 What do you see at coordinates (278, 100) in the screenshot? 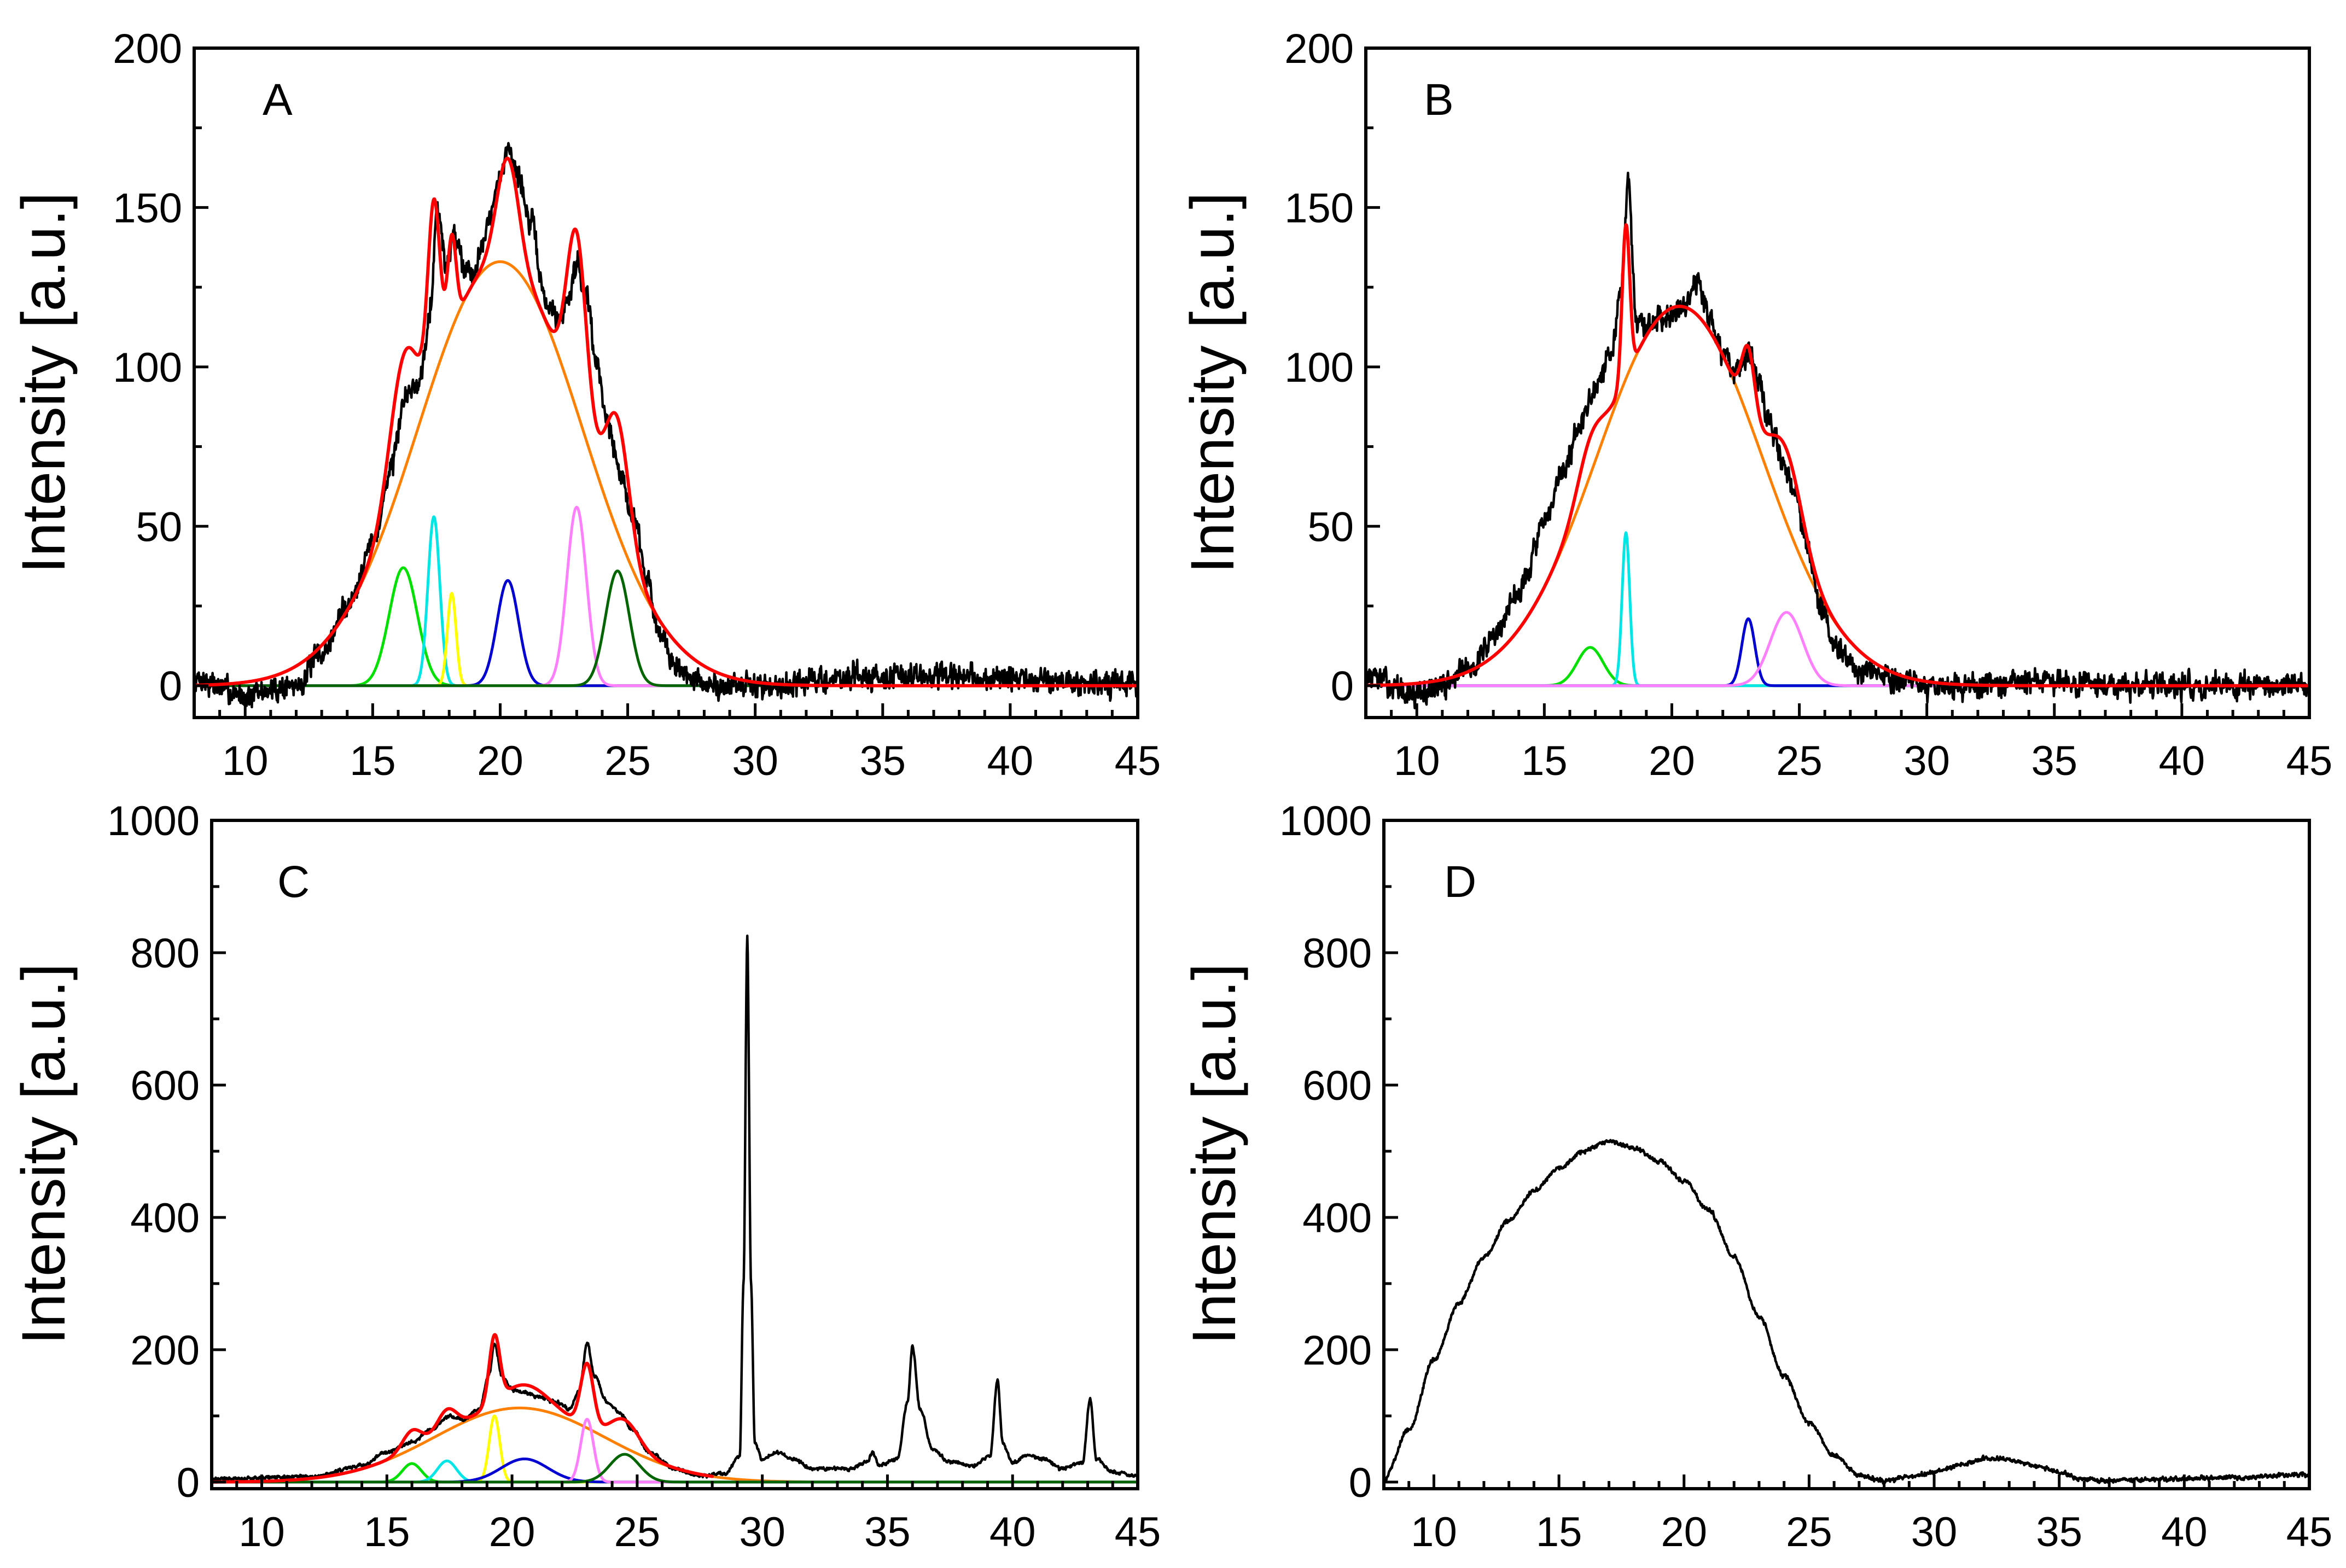
I see `panel-label: A` at bounding box center [278, 100].